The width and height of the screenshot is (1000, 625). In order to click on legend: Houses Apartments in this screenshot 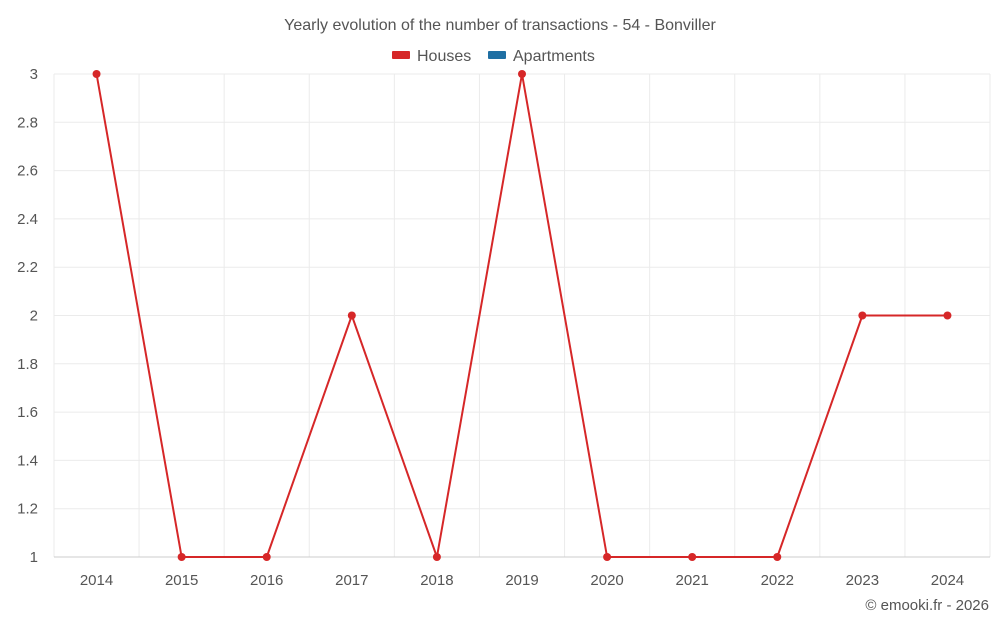, I will do `click(493, 56)`.